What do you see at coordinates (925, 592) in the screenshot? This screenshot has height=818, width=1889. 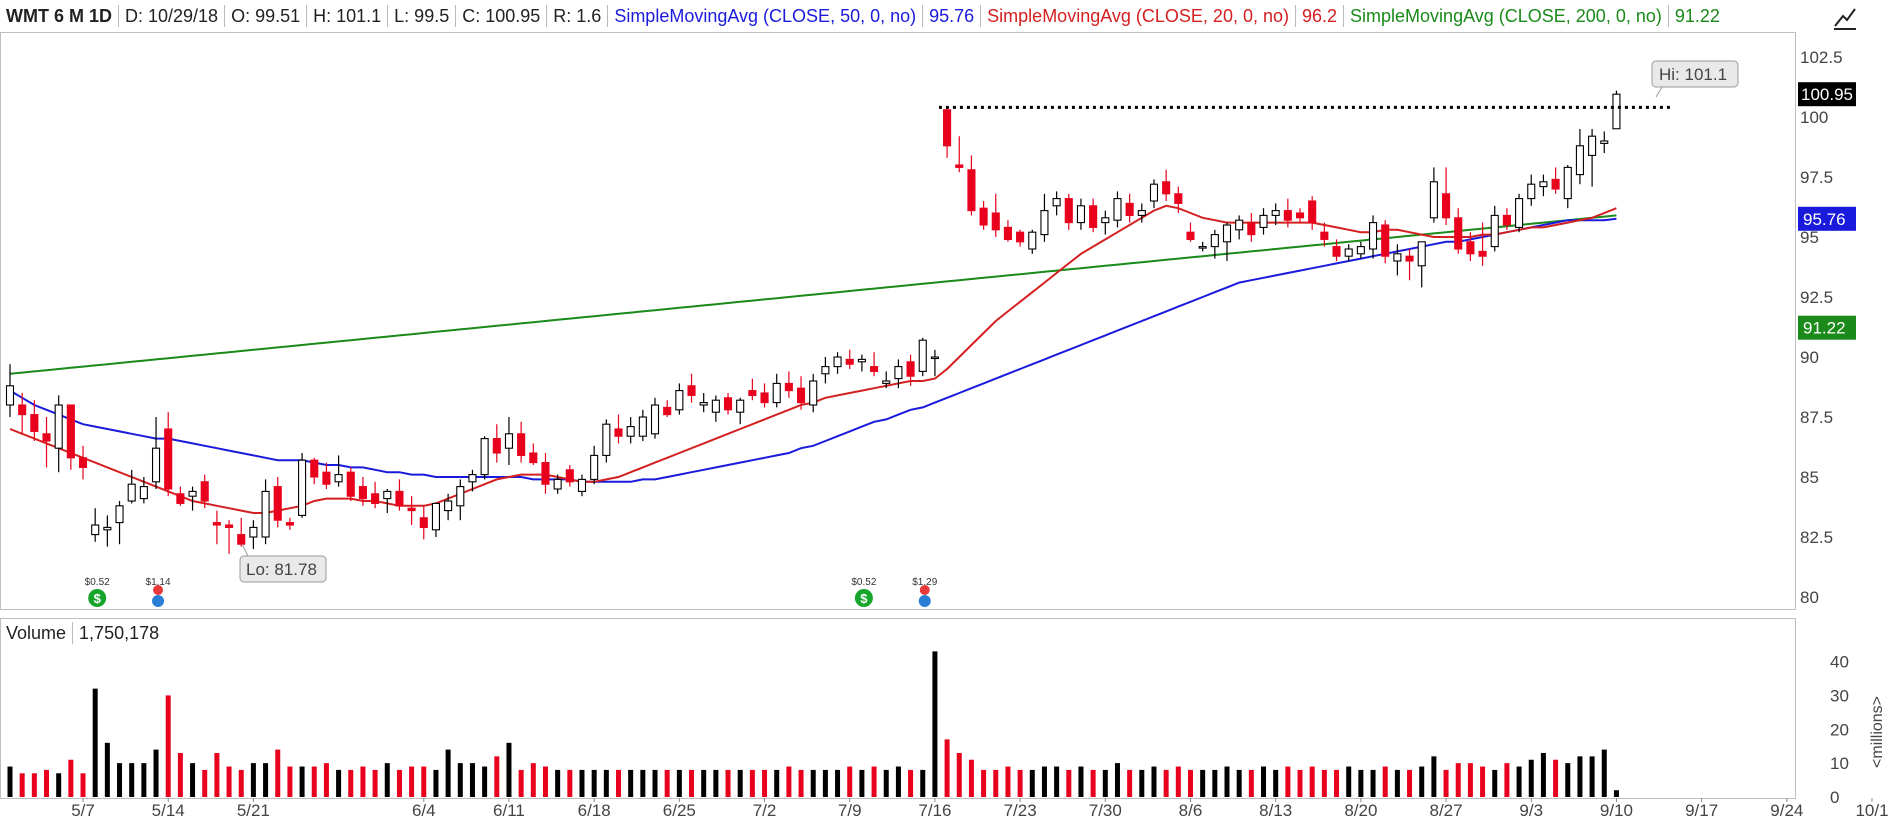 I see `earnings-marker: $1.29` at bounding box center [925, 592].